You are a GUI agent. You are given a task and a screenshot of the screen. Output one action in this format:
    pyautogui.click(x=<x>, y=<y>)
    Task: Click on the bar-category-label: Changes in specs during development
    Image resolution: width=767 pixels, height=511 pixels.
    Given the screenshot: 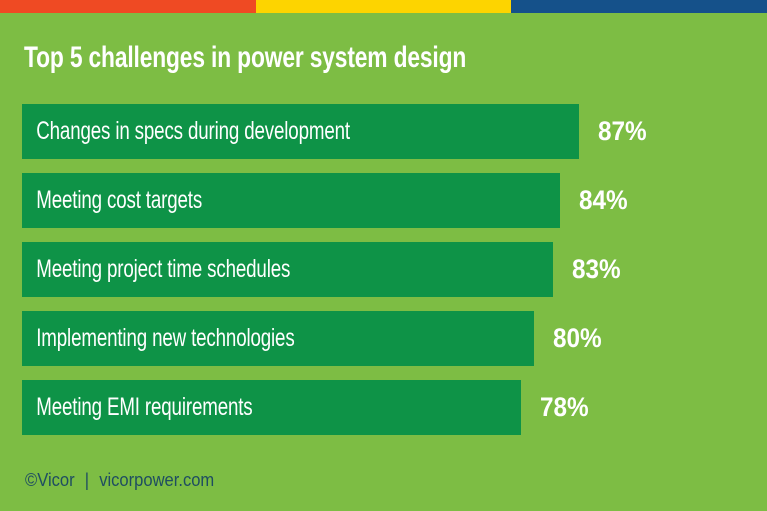 What is the action you would take?
    pyautogui.click(x=193, y=131)
    